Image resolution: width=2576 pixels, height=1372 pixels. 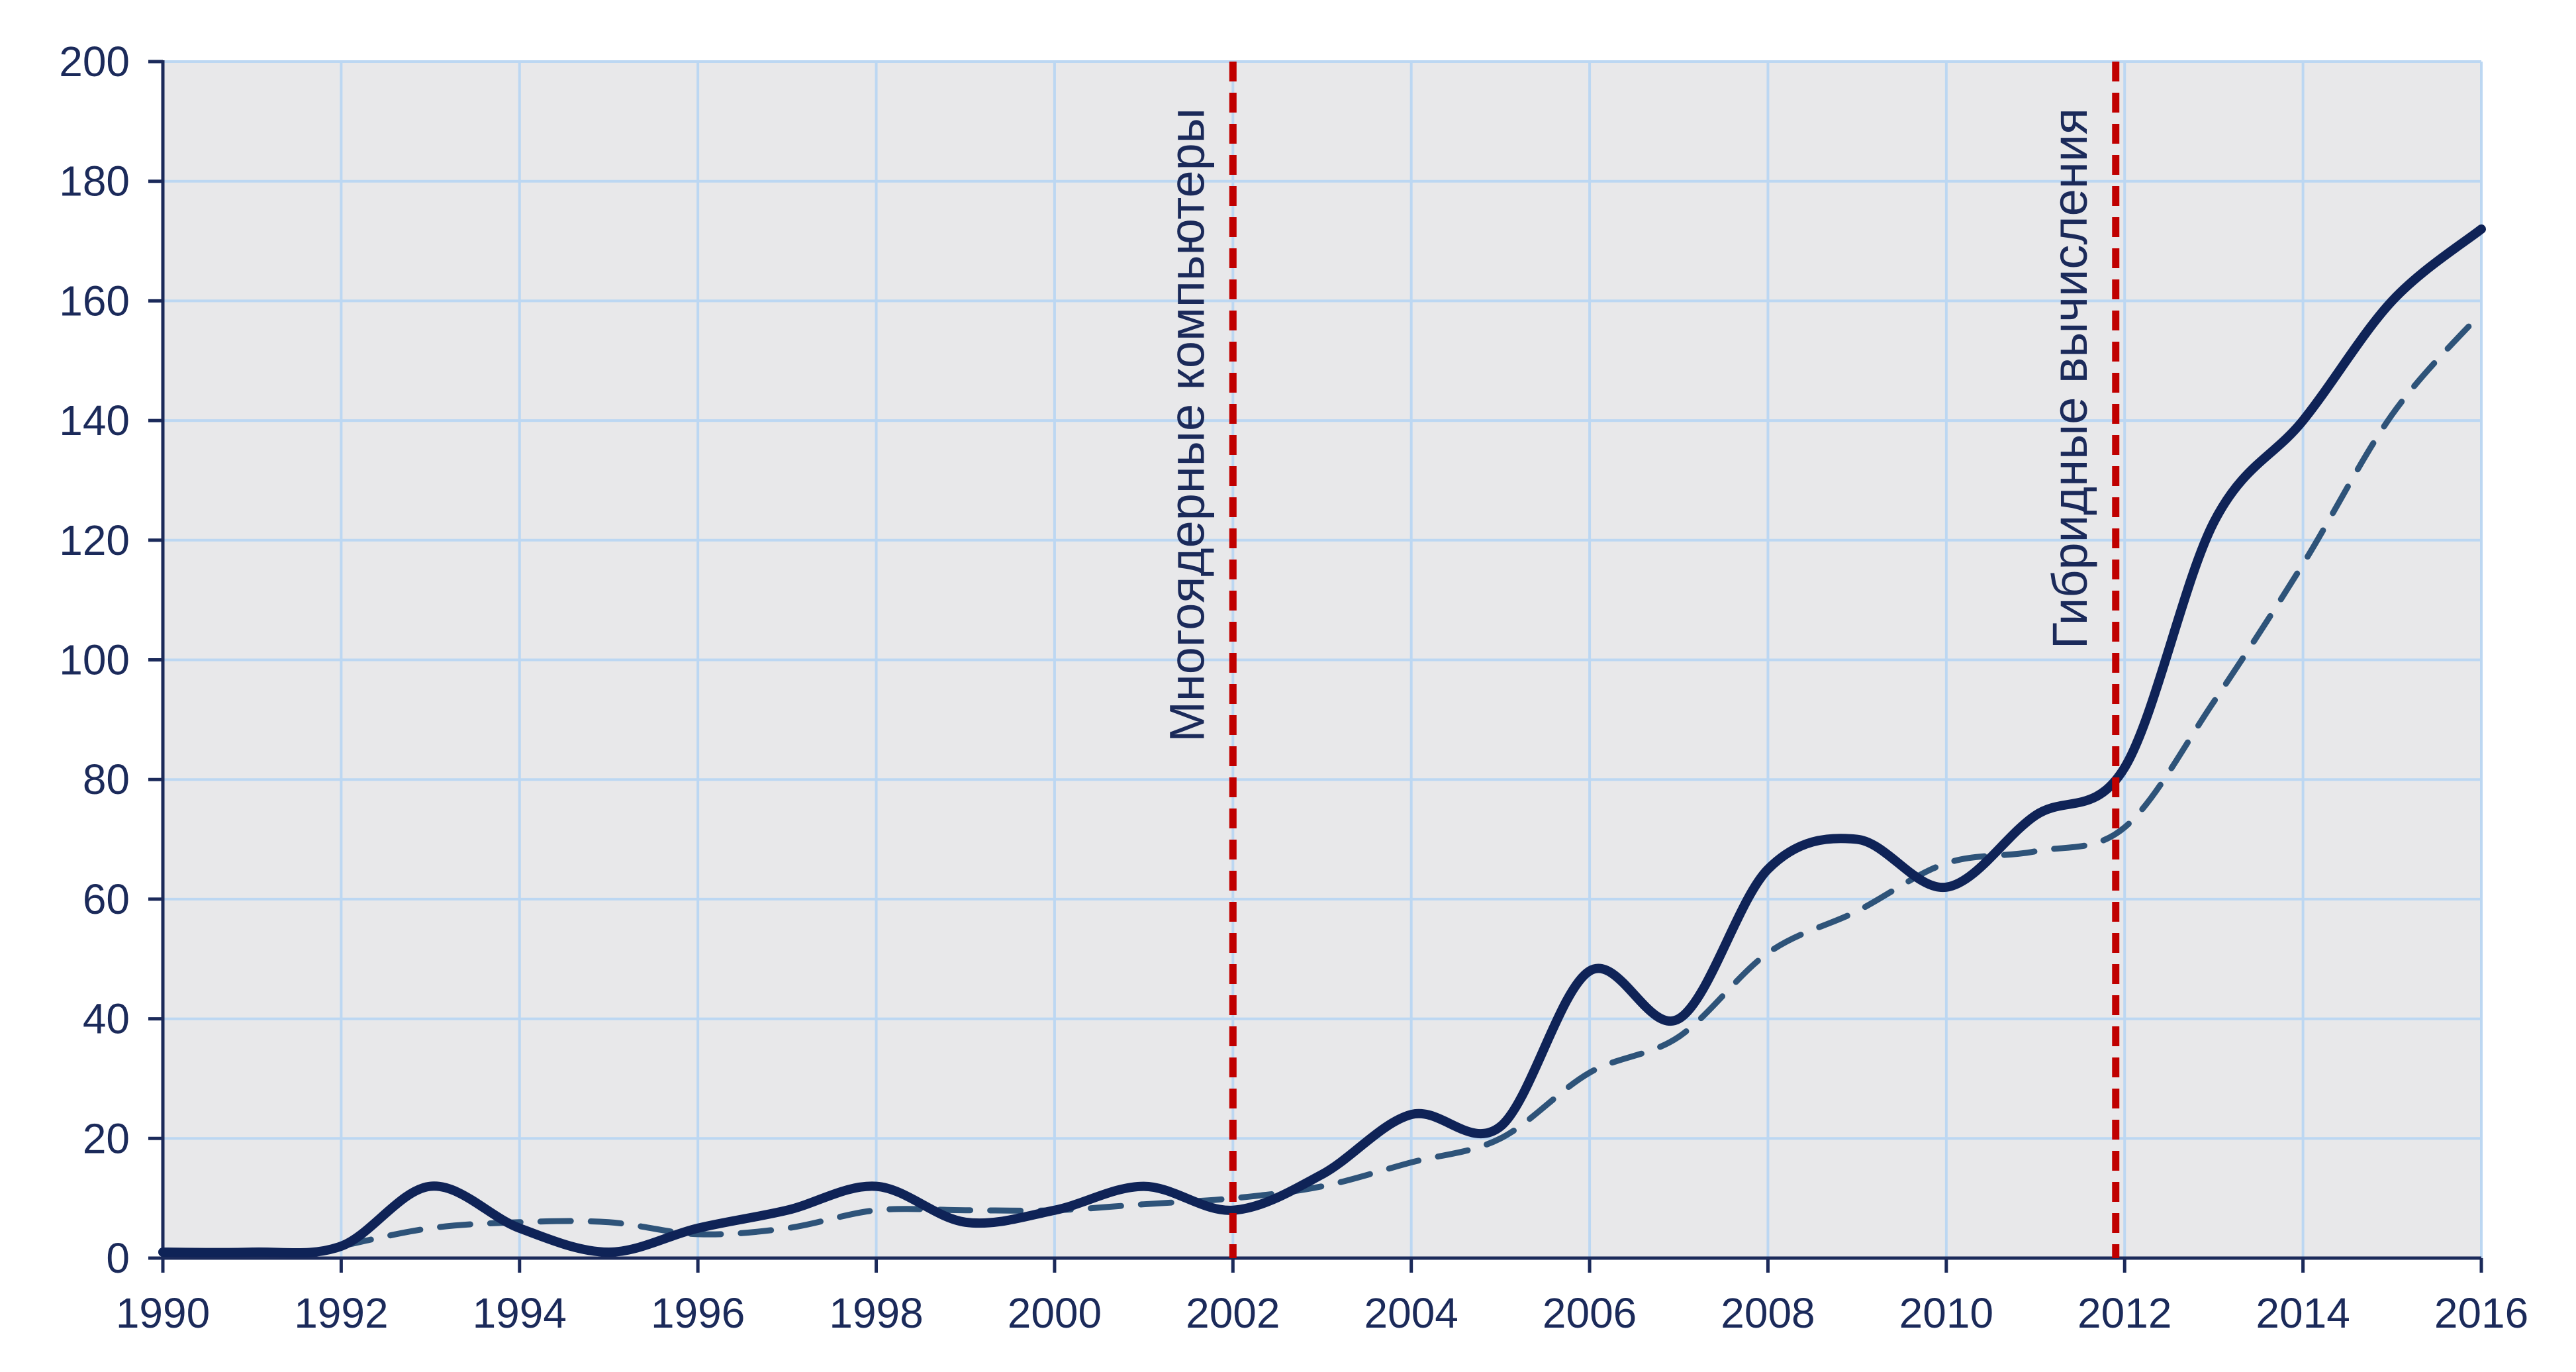 I want to click on x-tick-label: 1994, so click(x=520, y=1313).